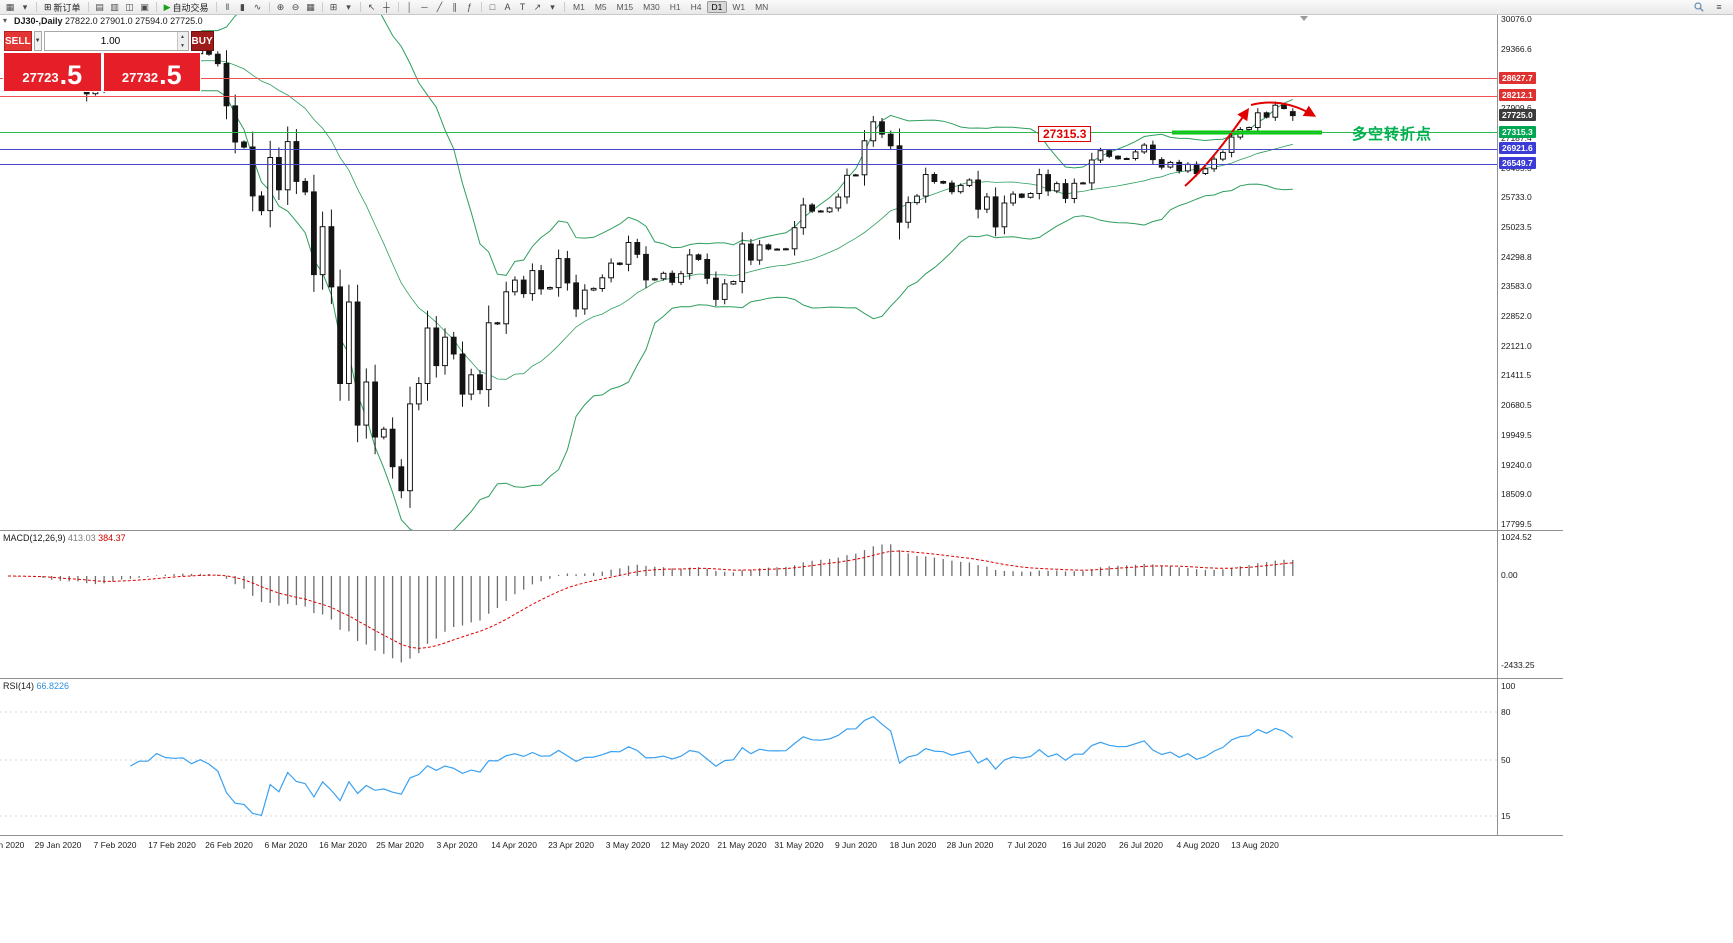 This screenshot has width=1733, height=943. I want to click on zoom-out-icon: ⊖, so click(295, 6).